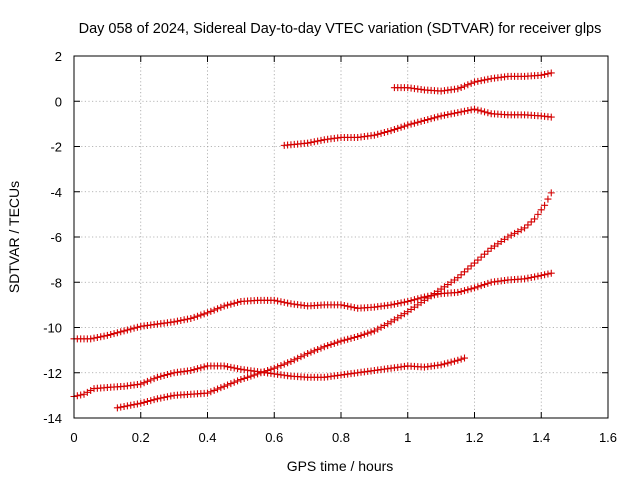  I want to click on y-tick-labels: 2 0 -2 -4 -6 -8 -10 -12 -14, so click(52, 237).